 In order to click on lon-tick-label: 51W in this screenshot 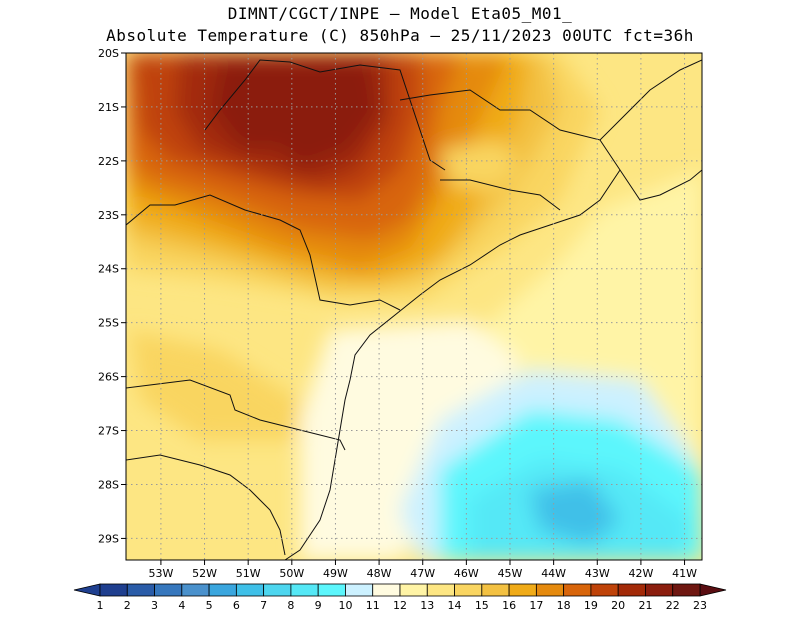, I will do `click(248, 573)`.